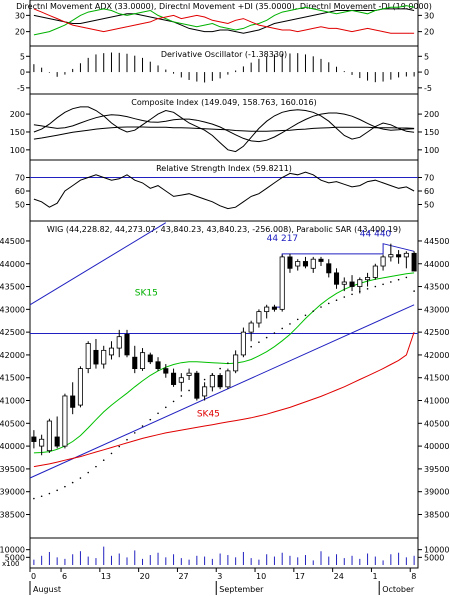  I want to click on mid-price-label: 44 217, so click(283, 239).